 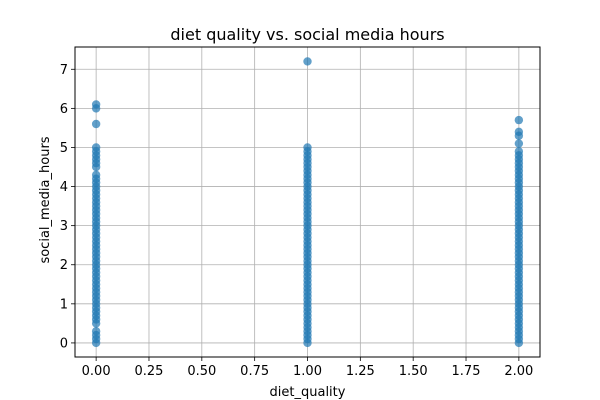 I want to click on y-tick-label: 4, so click(x=64, y=187).